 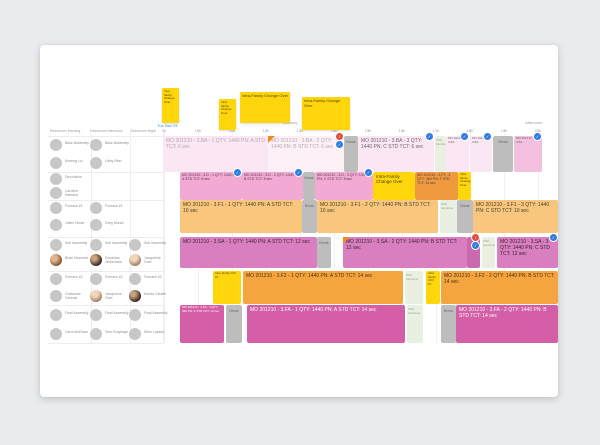 I want to click on changeover-note: Inter family Change Over, so click(x=170, y=105).